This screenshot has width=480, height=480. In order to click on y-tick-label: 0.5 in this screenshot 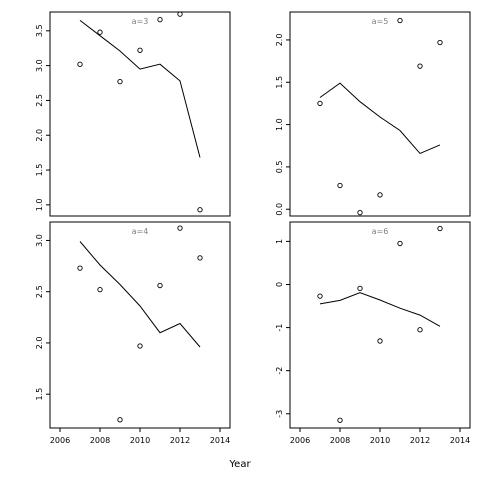, I will do `click(279, 167)`.